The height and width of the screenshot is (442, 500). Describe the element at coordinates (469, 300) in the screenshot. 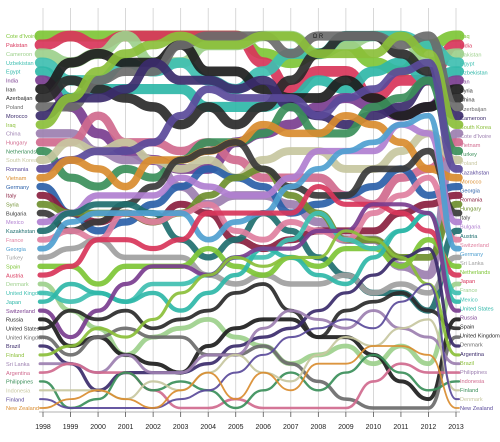

I see `right-label: Mexico` at that location.